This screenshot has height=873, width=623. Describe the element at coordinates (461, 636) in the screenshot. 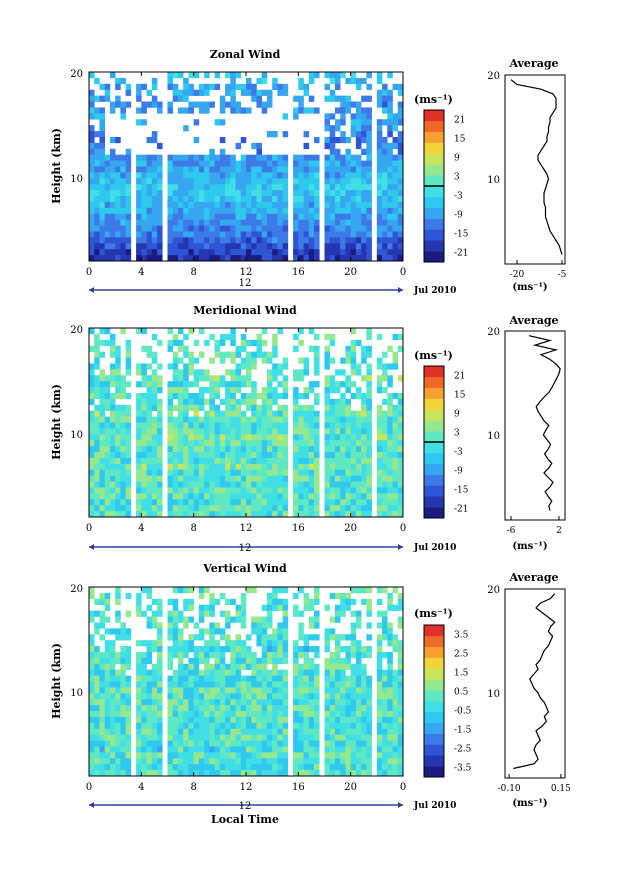

I see `colorbar-tick-label: 3.5` at that location.